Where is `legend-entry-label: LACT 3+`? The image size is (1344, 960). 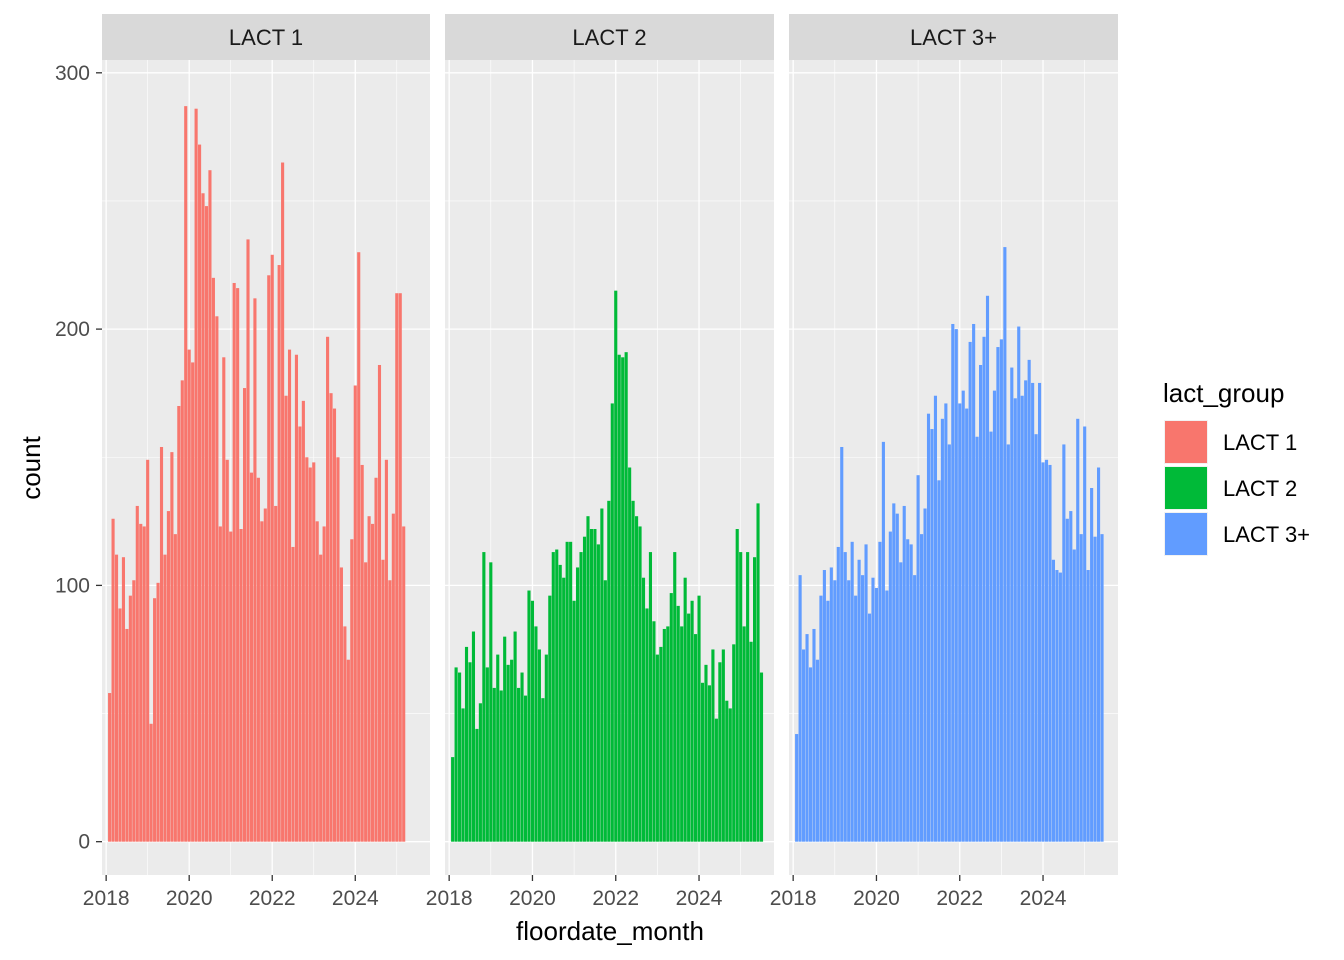
legend-entry-label: LACT 3+ is located at coordinates (1266, 534).